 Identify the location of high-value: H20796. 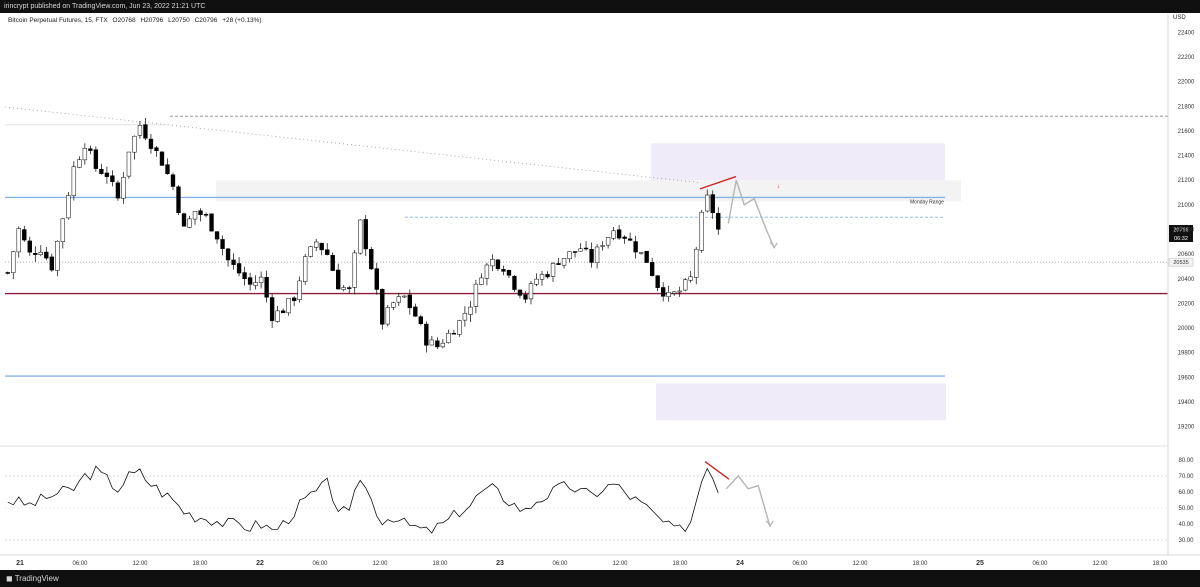
(152, 20).